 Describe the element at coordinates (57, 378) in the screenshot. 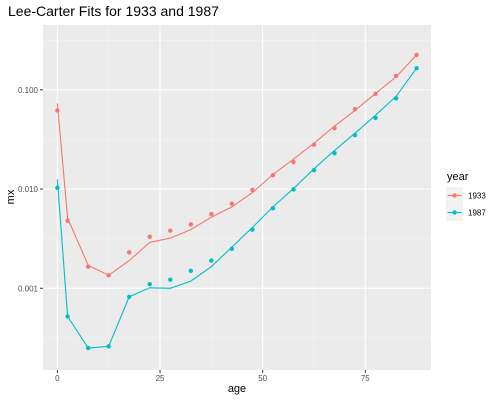

I see `x-tick-label: 0` at that location.